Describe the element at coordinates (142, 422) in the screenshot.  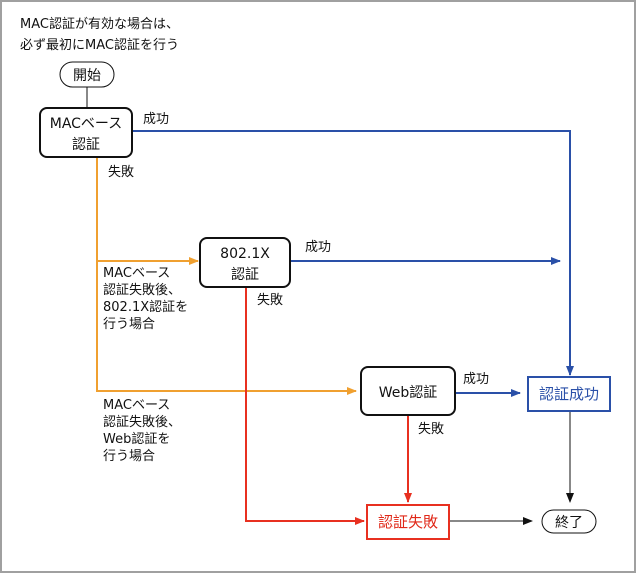
I see `web-condition-2: 認証失敗後、` at that location.